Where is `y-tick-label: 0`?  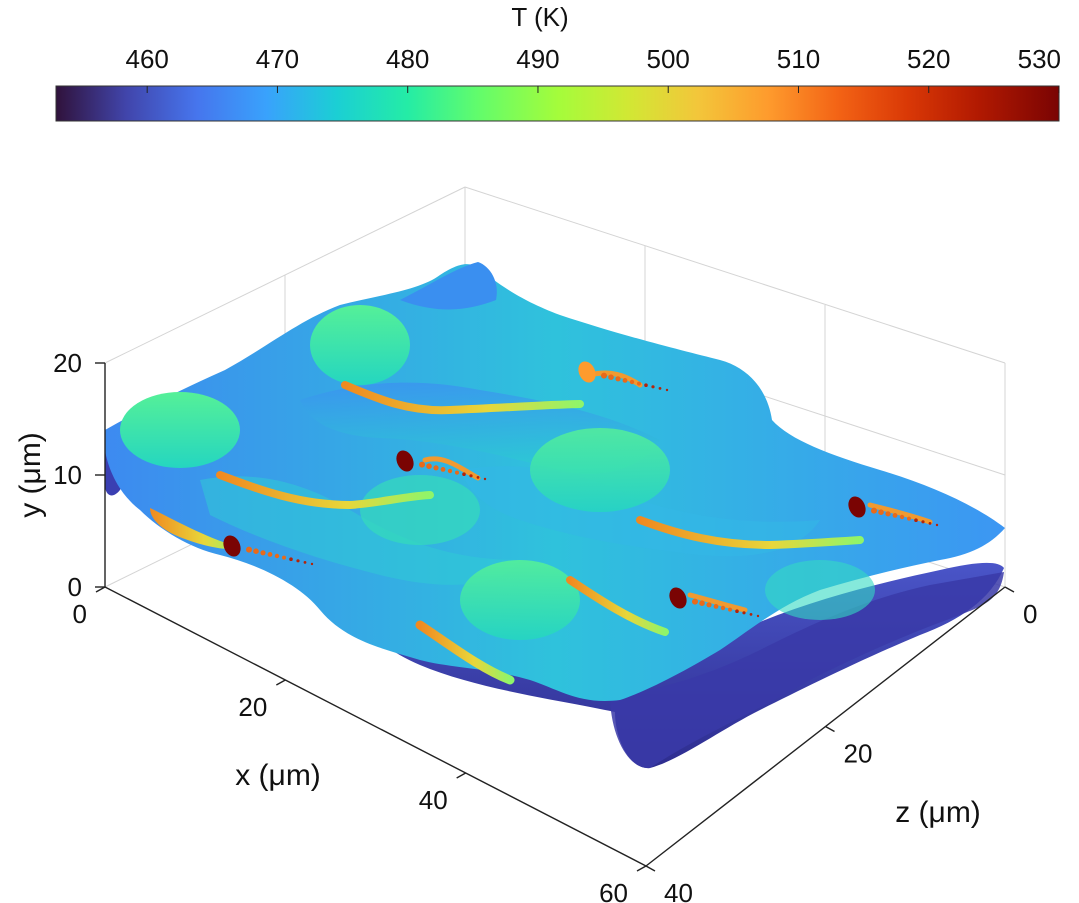 y-tick-label: 0 is located at coordinates (75, 587).